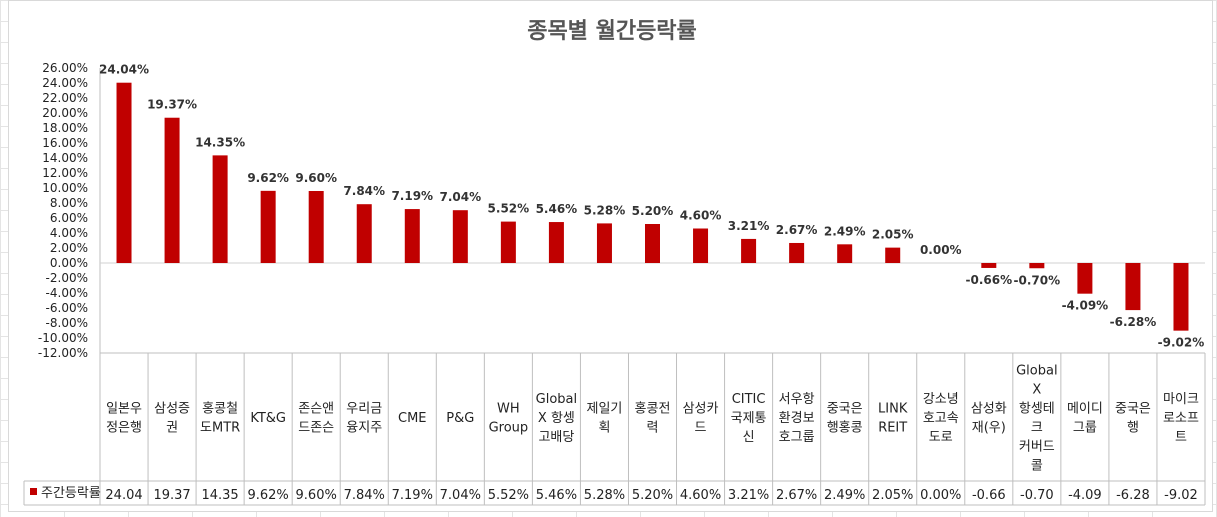 This screenshot has width=1217, height=517. What do you see at coordinates (69, 233) in the screenshot?
I see `y-tick-label: 4.00%` at bounding box center [69, 233].